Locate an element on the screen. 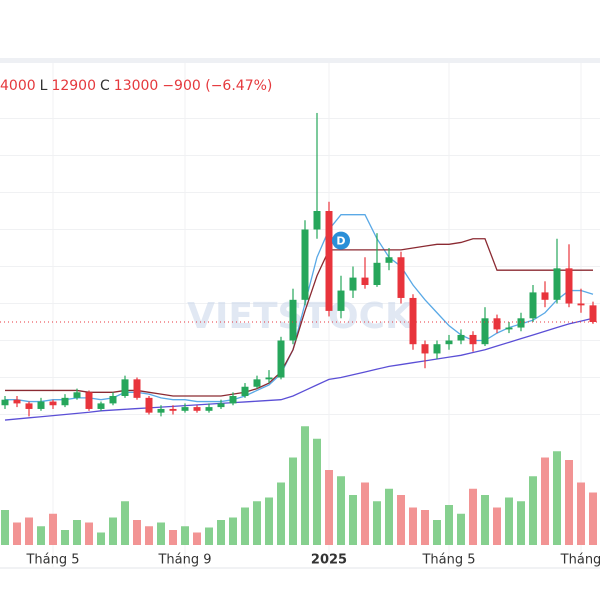 The height and width of the screenshot is (600, 600). header-part: 13000 is located at coordinates (136, 86).